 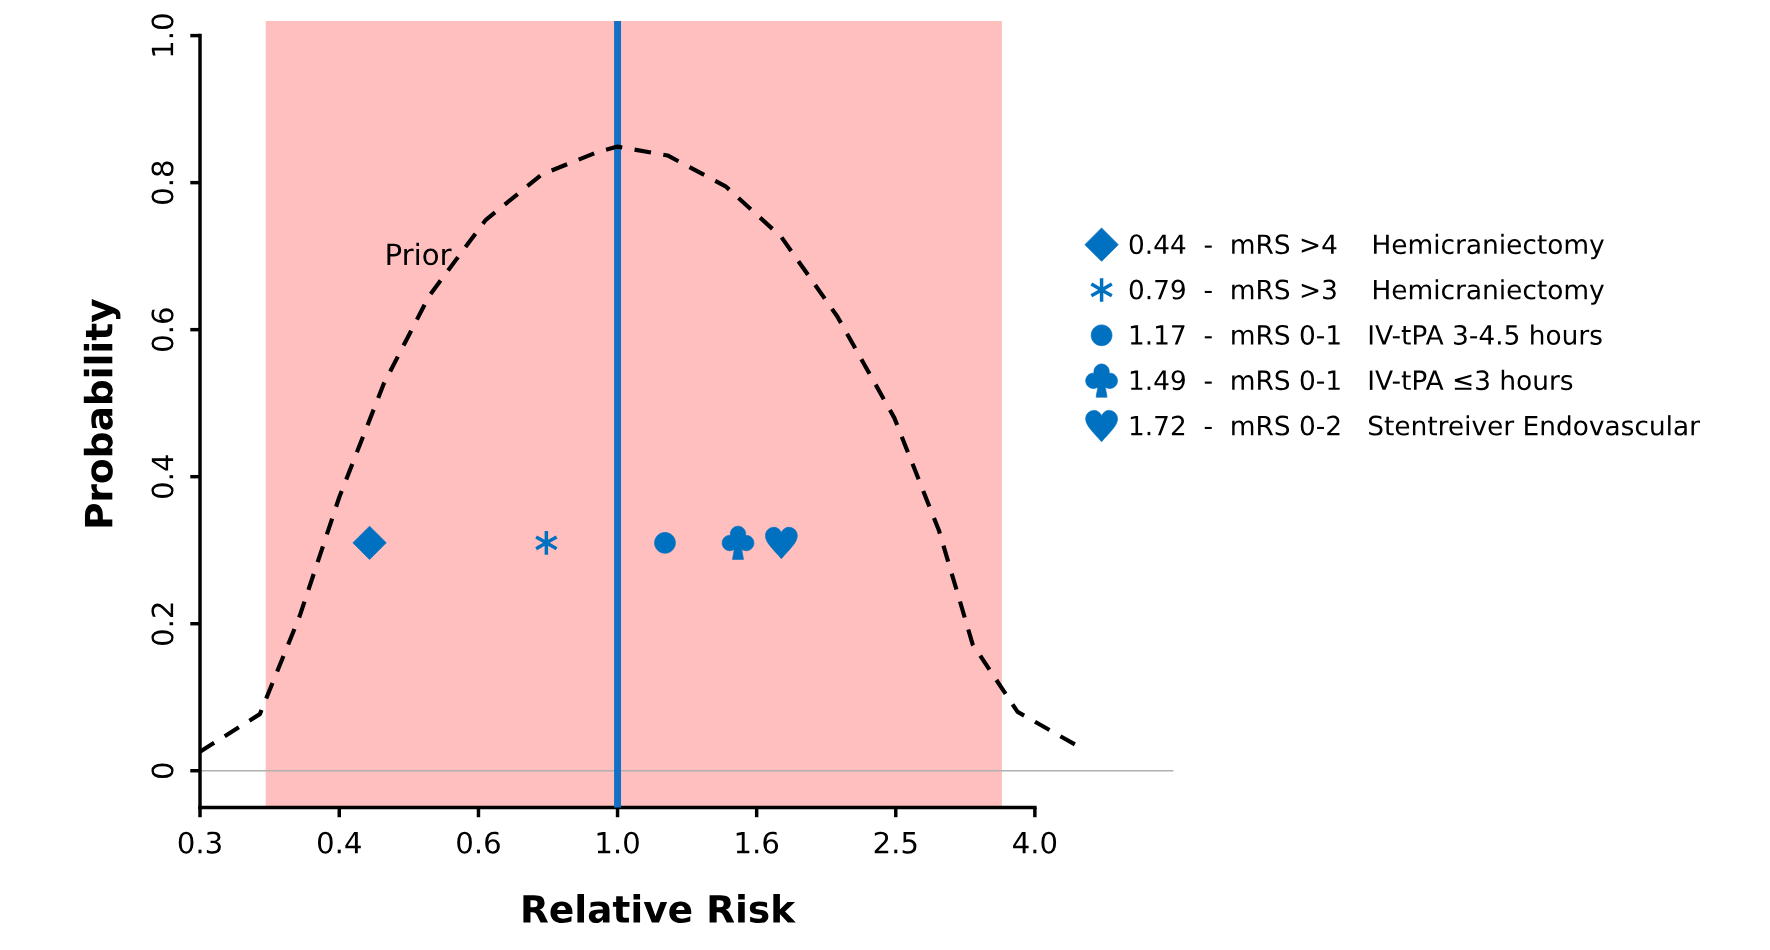 I want to click on y-tick-label: 1.0, so click(x=162, y=35).